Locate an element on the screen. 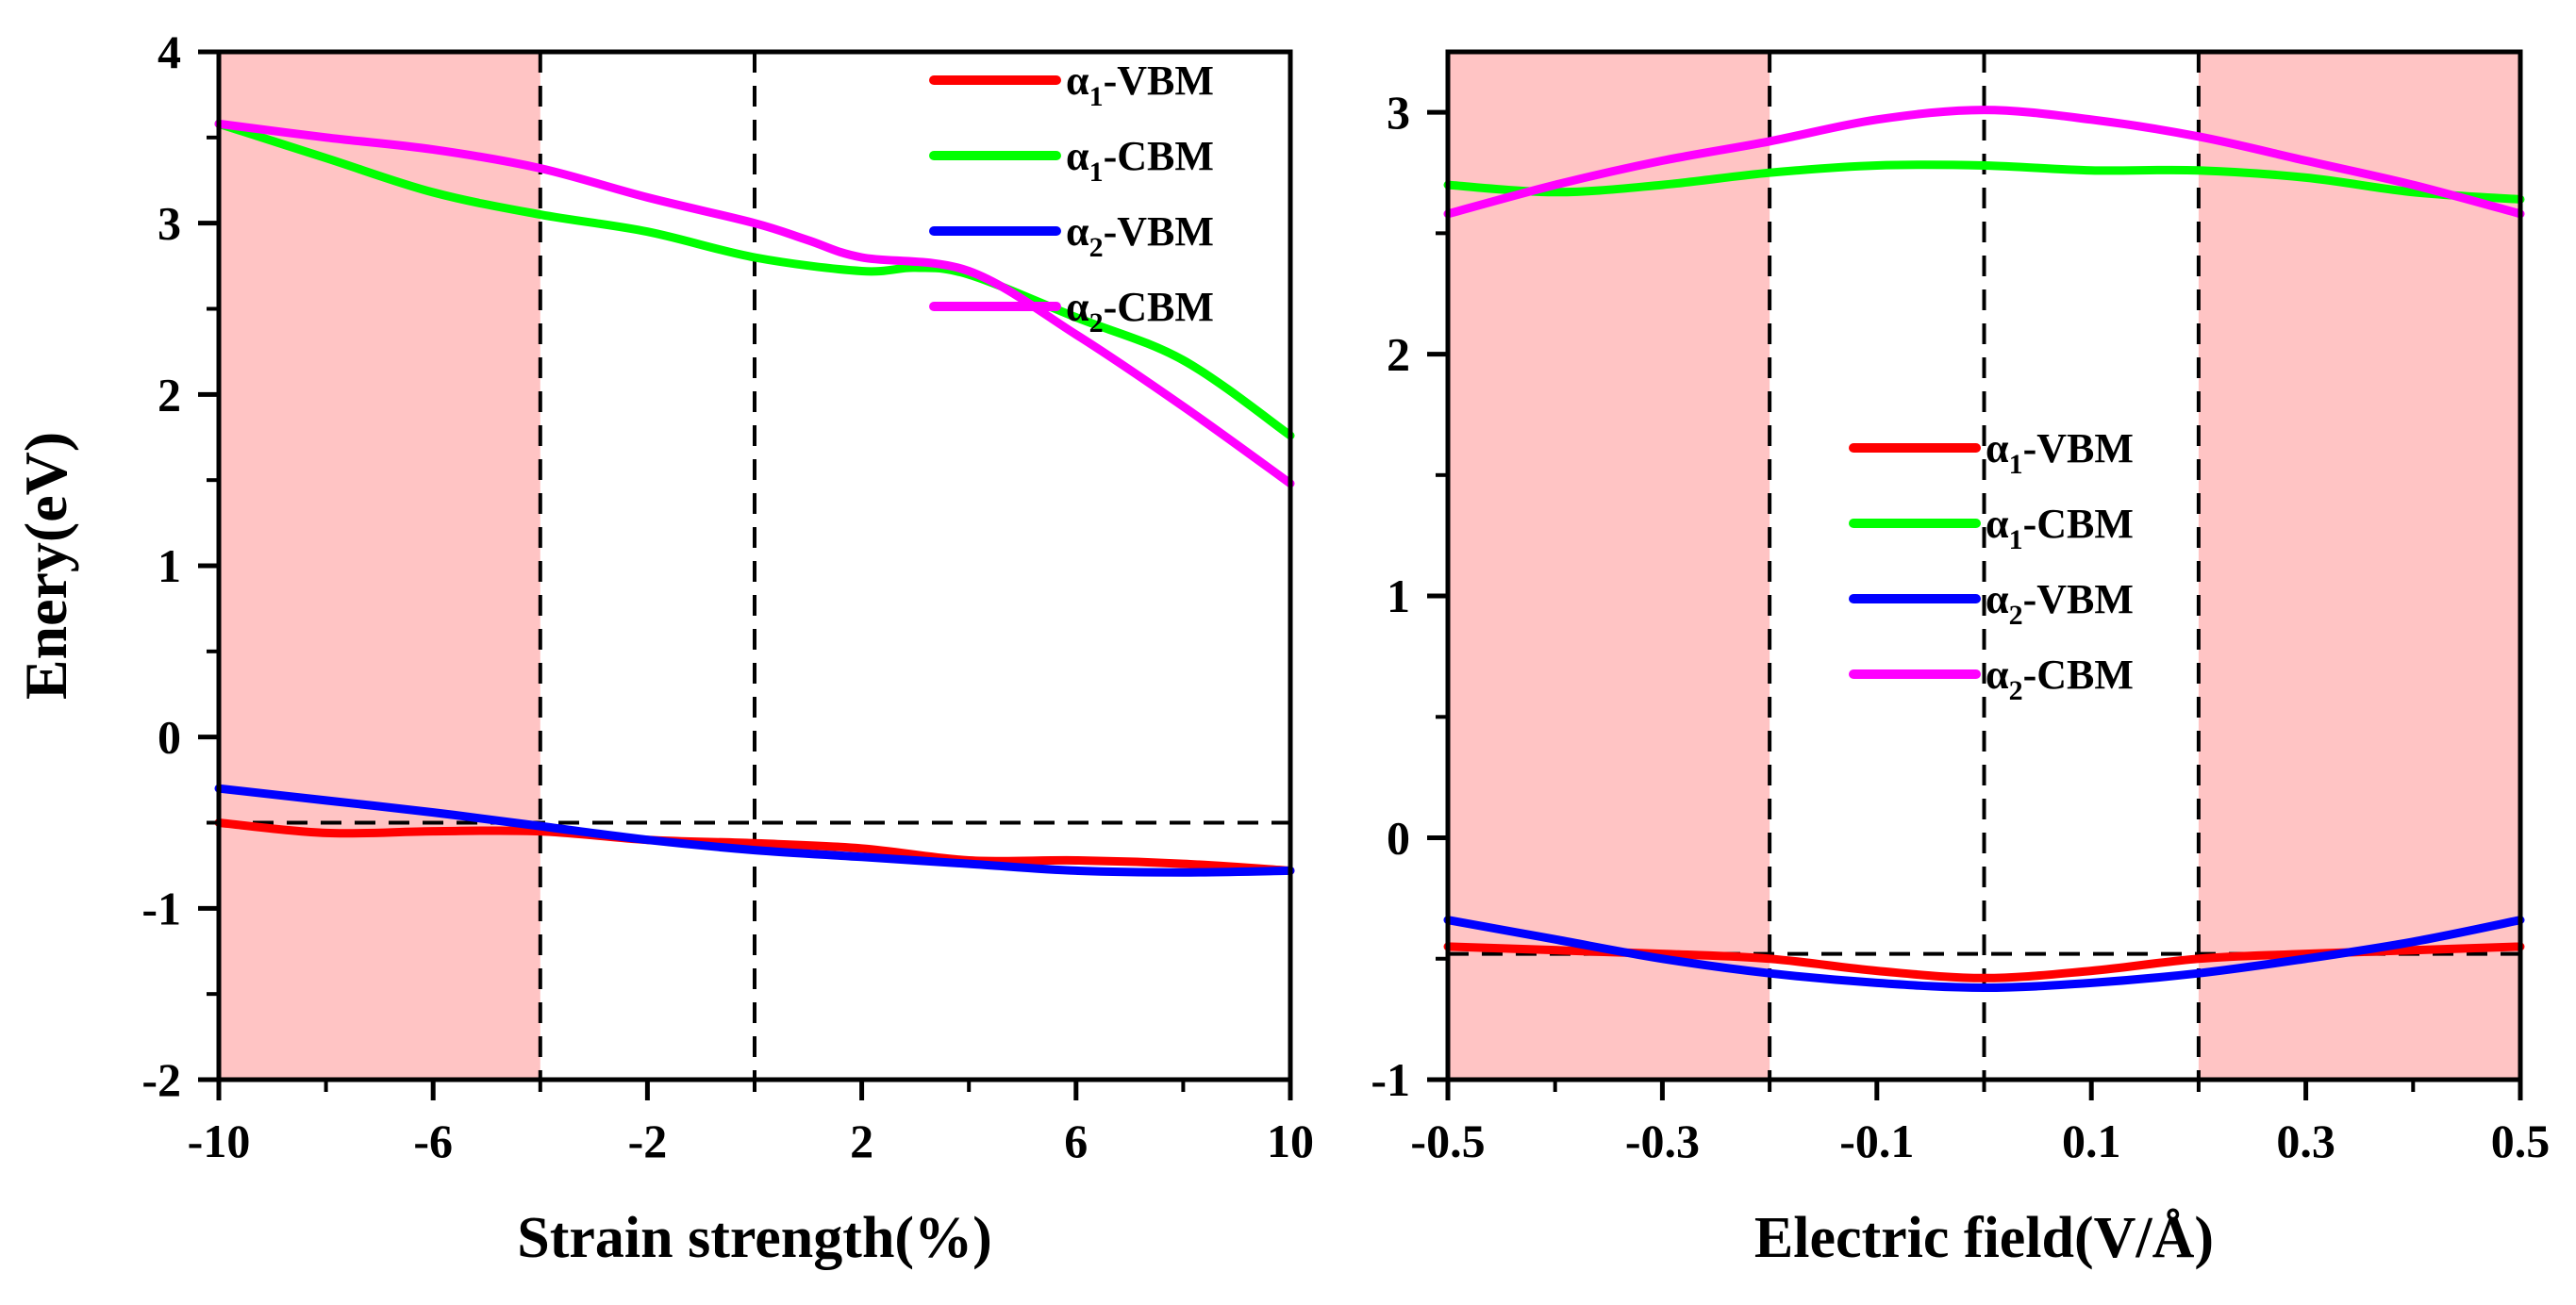 The image size is (2576, 1305). x-tick-label: -0.1 is located at coordinates (1876, 1141).